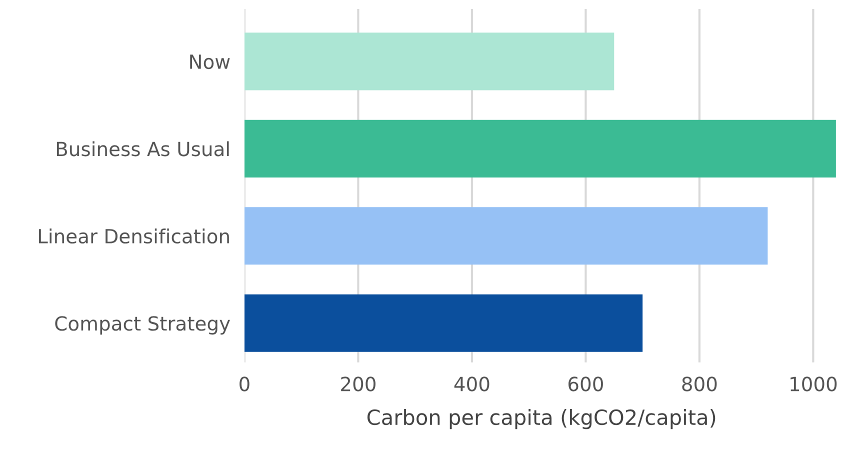 Image resolution: width=843 pixels, height=453 pixels. Describe the element at coordinates (472, 384) in the screenshot. I see `x-tick-label: 400` at that location.